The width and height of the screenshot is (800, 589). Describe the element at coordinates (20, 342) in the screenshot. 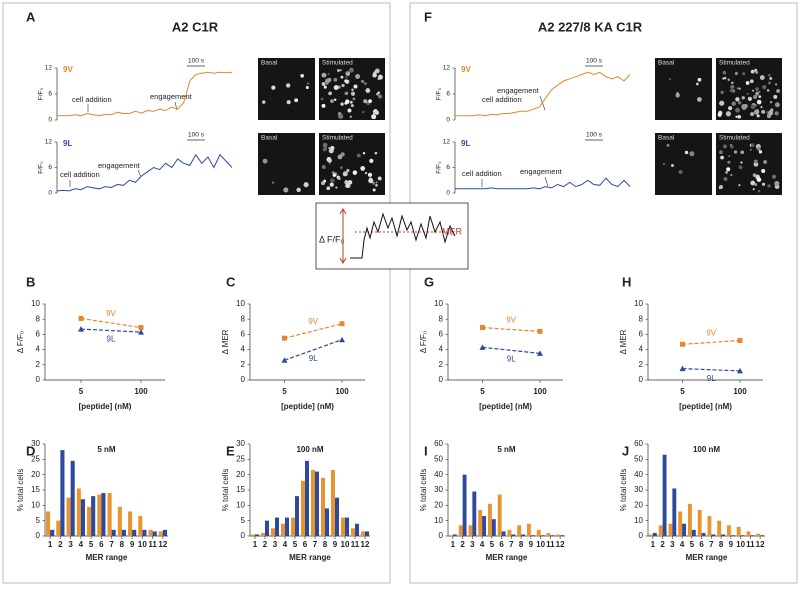

I see `y-axis-label: Δ F/F₀` at that location.